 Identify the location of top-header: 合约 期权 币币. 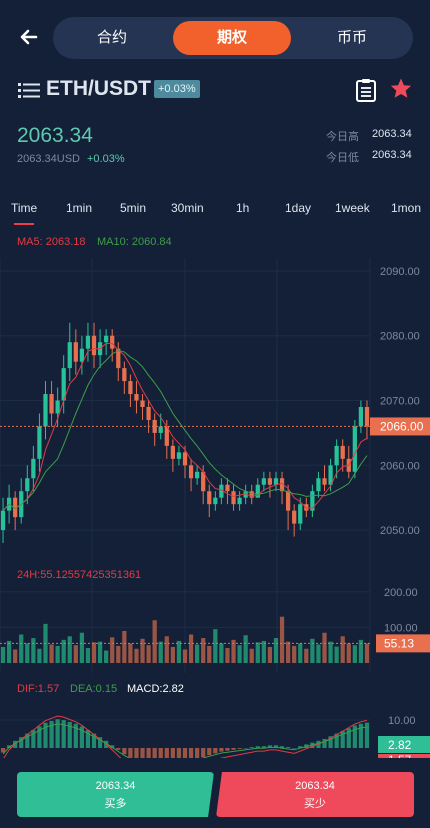
(215, 38).